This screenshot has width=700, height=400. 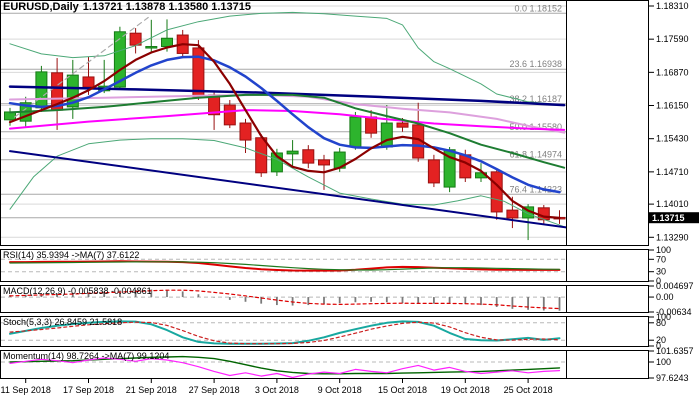 What do you see at coordinates (658, 281) in the screenshot?
I see `rsi-scale-label: 0` at bounding box center [658, 281].